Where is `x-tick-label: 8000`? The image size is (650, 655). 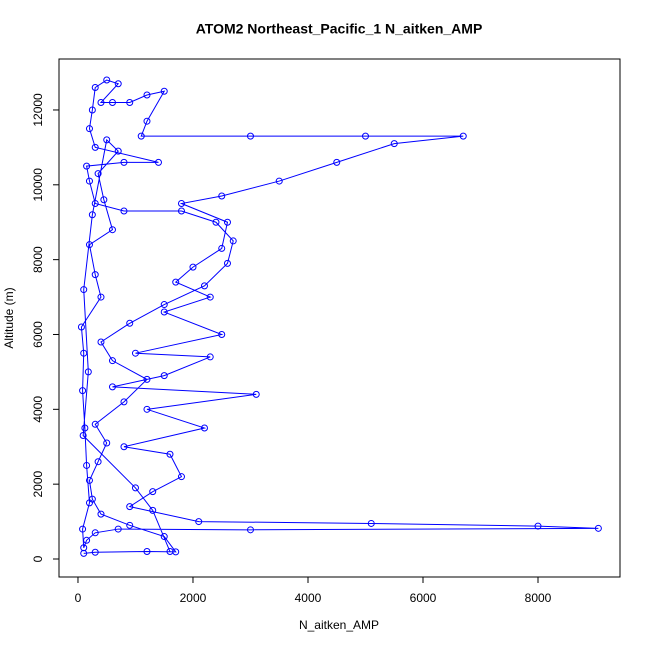 x-tick-label: 8000 is located at coordinates (538, 598).